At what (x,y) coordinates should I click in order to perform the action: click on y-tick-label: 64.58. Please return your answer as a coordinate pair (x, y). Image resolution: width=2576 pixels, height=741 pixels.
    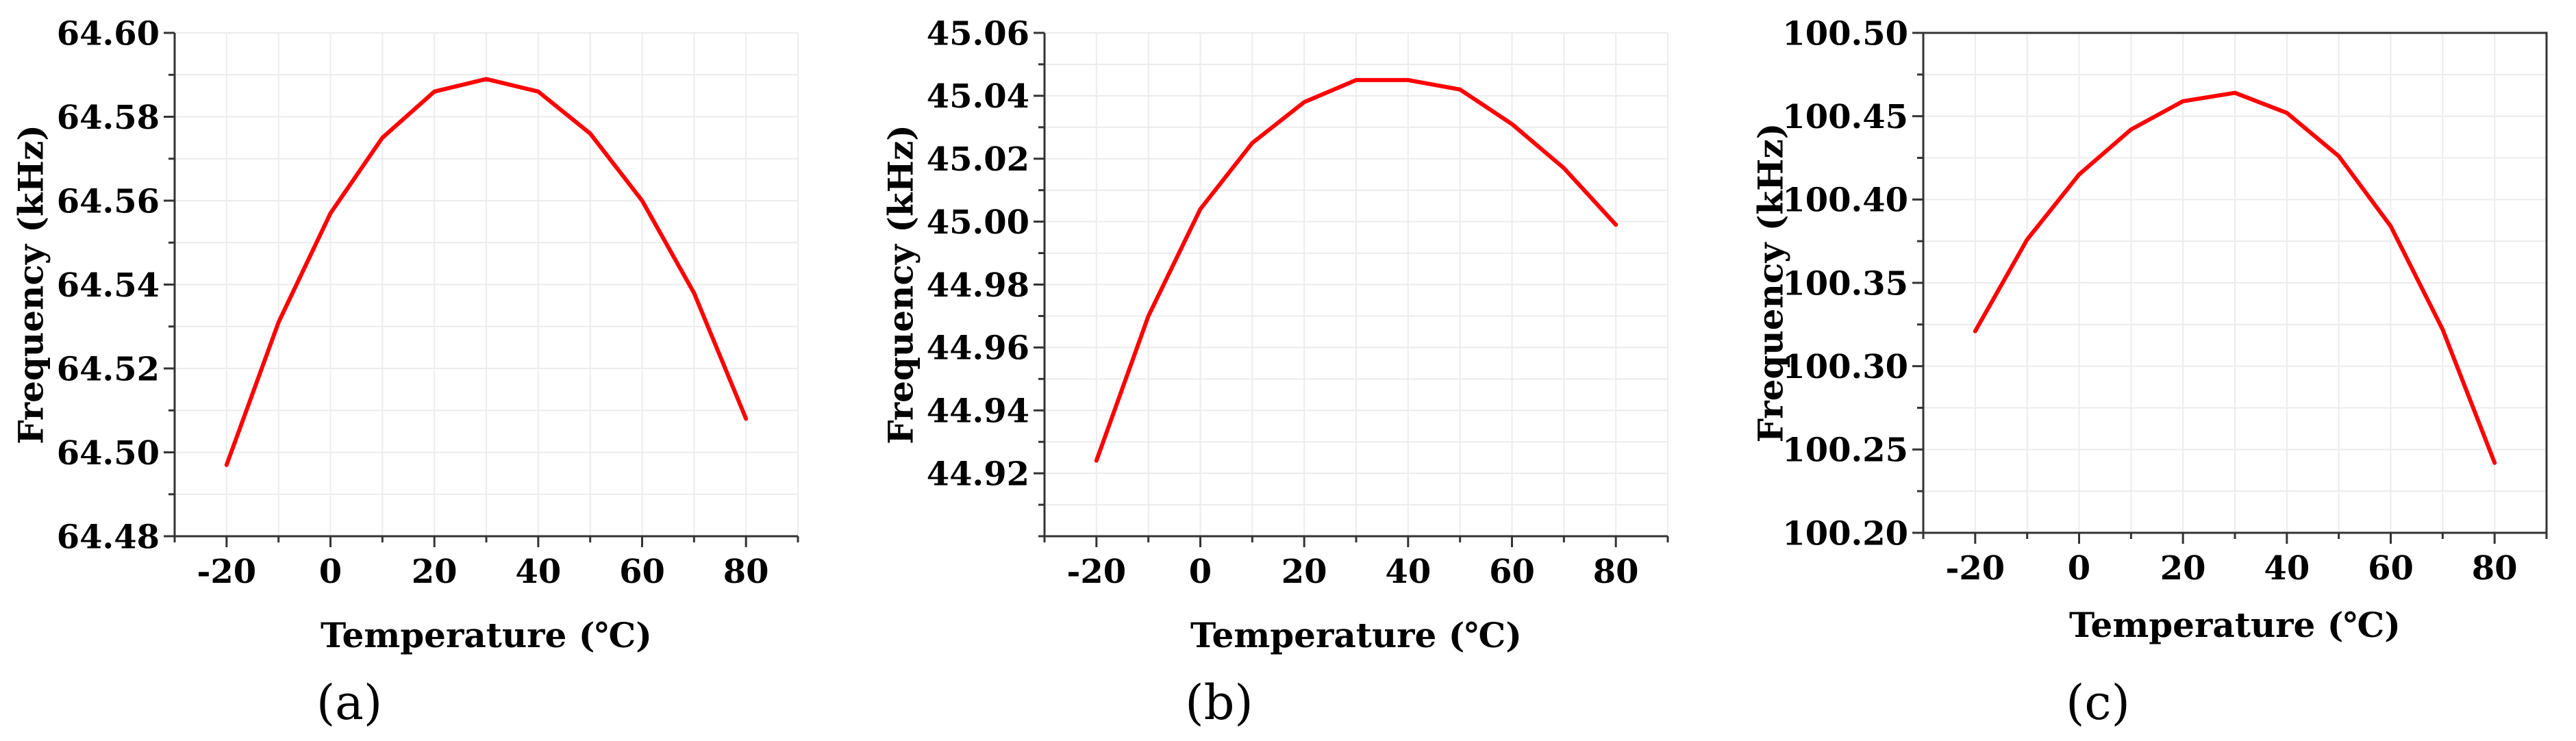
    Looking at the image, I should click on (108, 118).